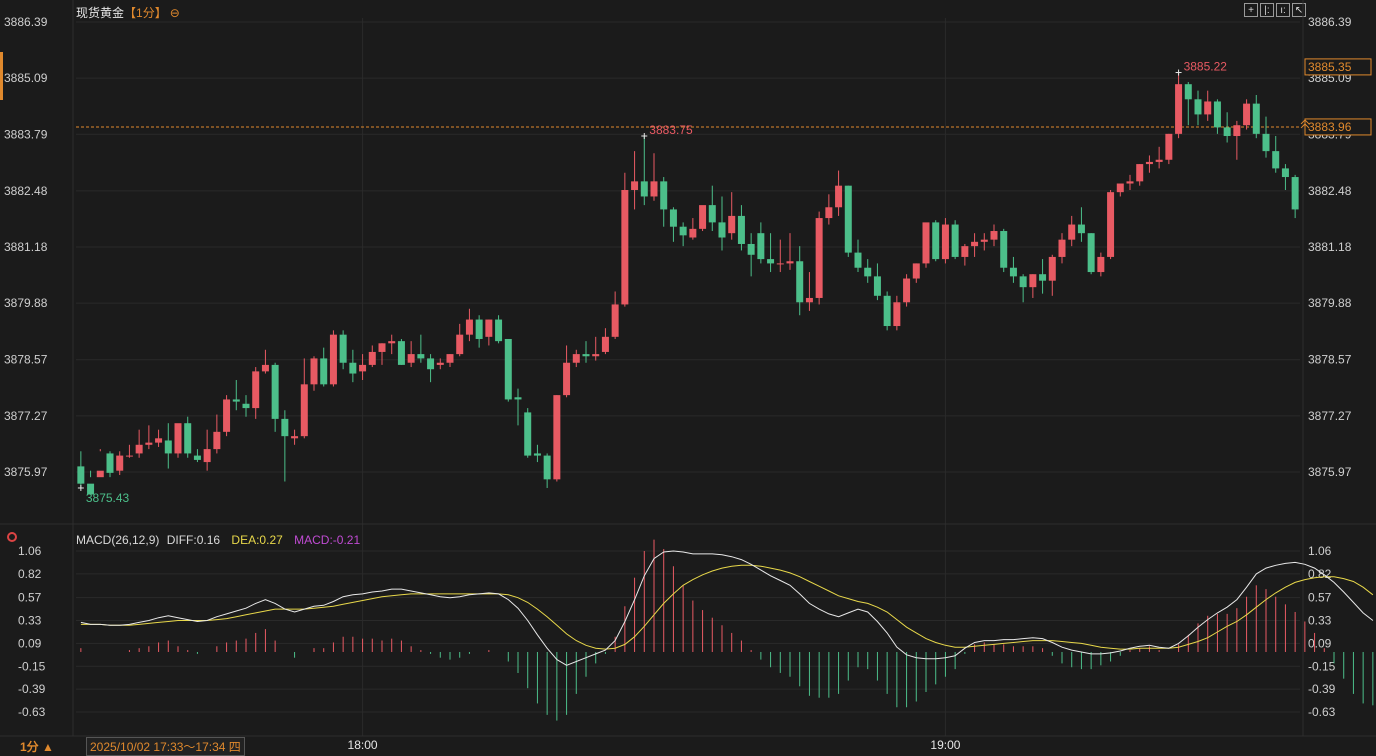  I want to click on reference-price-label-box, so click(1338, 127).